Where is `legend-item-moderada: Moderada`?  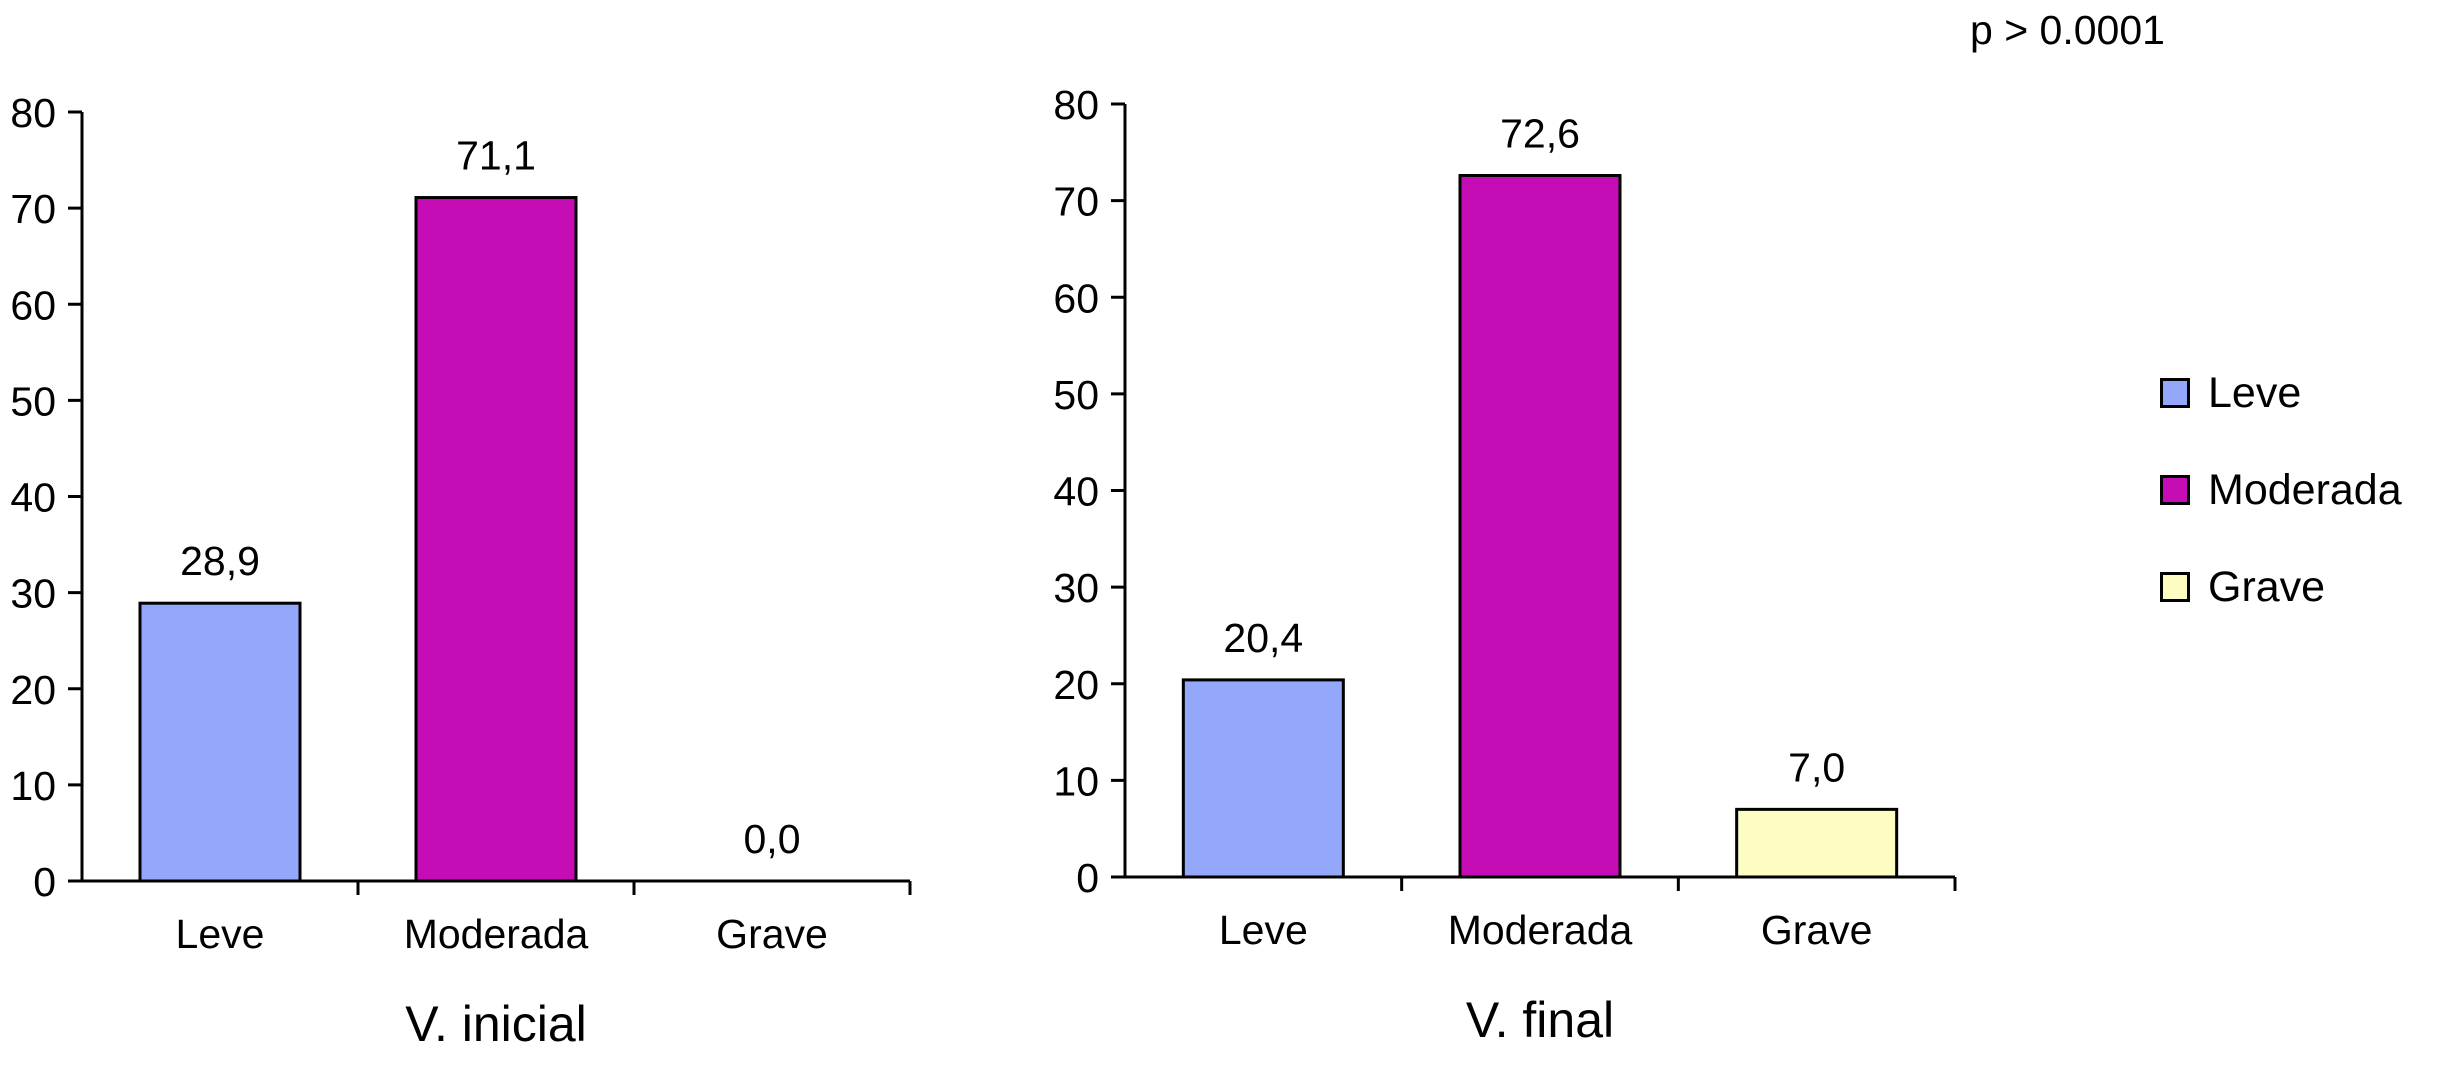 legend-item-moderada: Moderada is located at coordinates (2281, 490).